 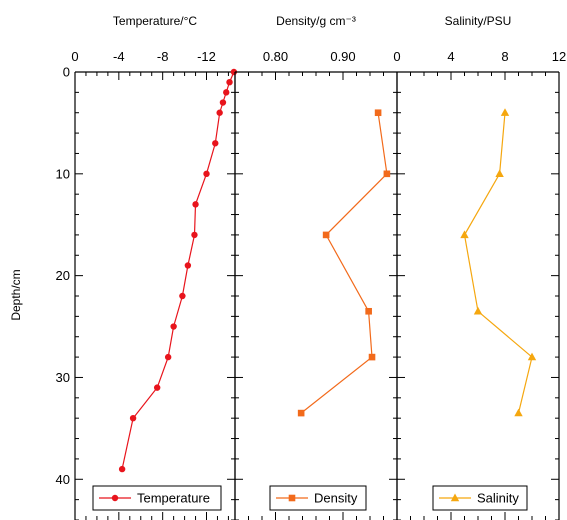 What do you see at coordinates (74, 56) in the screenshot?
I see `temperature-x-tick-label: 0` at bounding box center [74, 56].